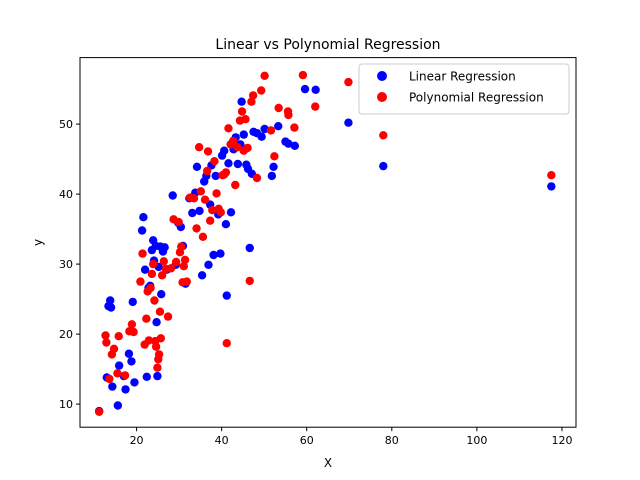 The height and width of the screenshot is (480, 640). I want to click on x-tick-label: 40, so click(222, 440).